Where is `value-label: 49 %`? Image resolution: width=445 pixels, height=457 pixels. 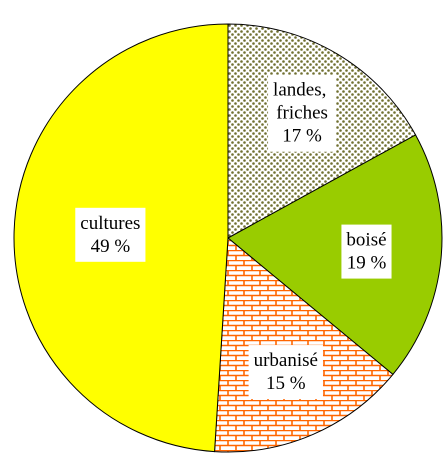
value-label: 49 % is located at coordinates (111, 246).